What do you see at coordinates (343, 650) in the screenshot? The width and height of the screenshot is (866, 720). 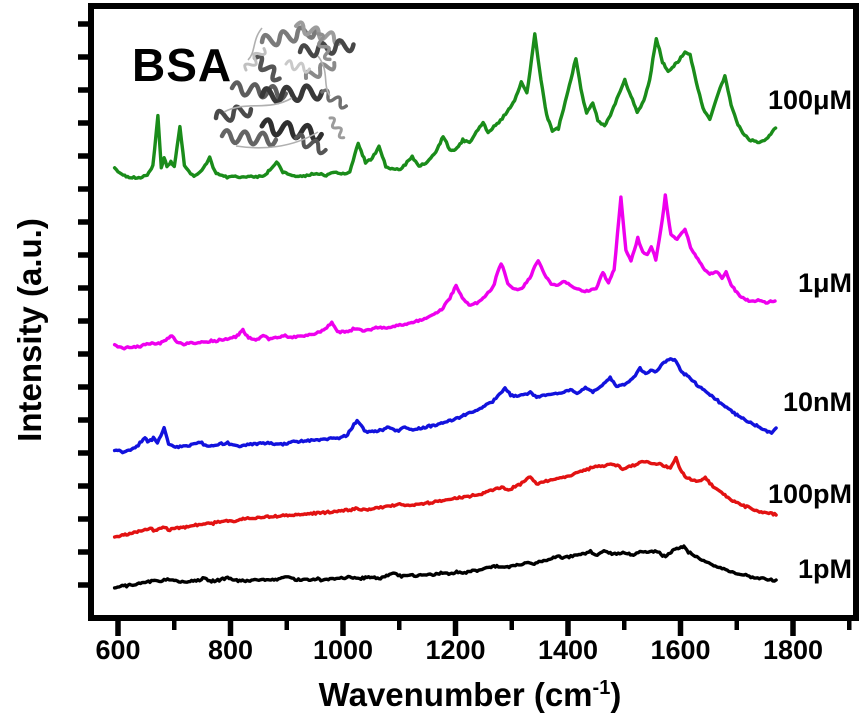 I see `x-tick-label-1000: 1000` at bounding box center [343, 650].